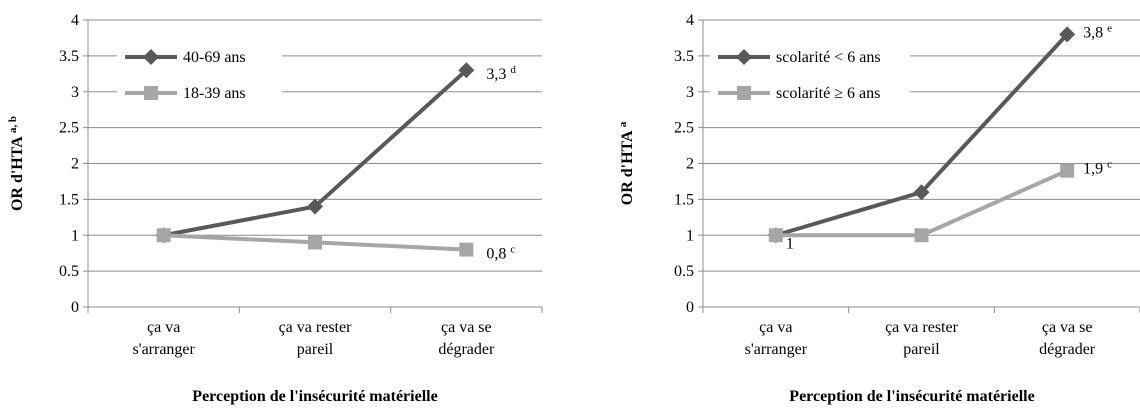  I want to click on legend-item-2: scolarité ≥ 6 ans, so click(799, 93).